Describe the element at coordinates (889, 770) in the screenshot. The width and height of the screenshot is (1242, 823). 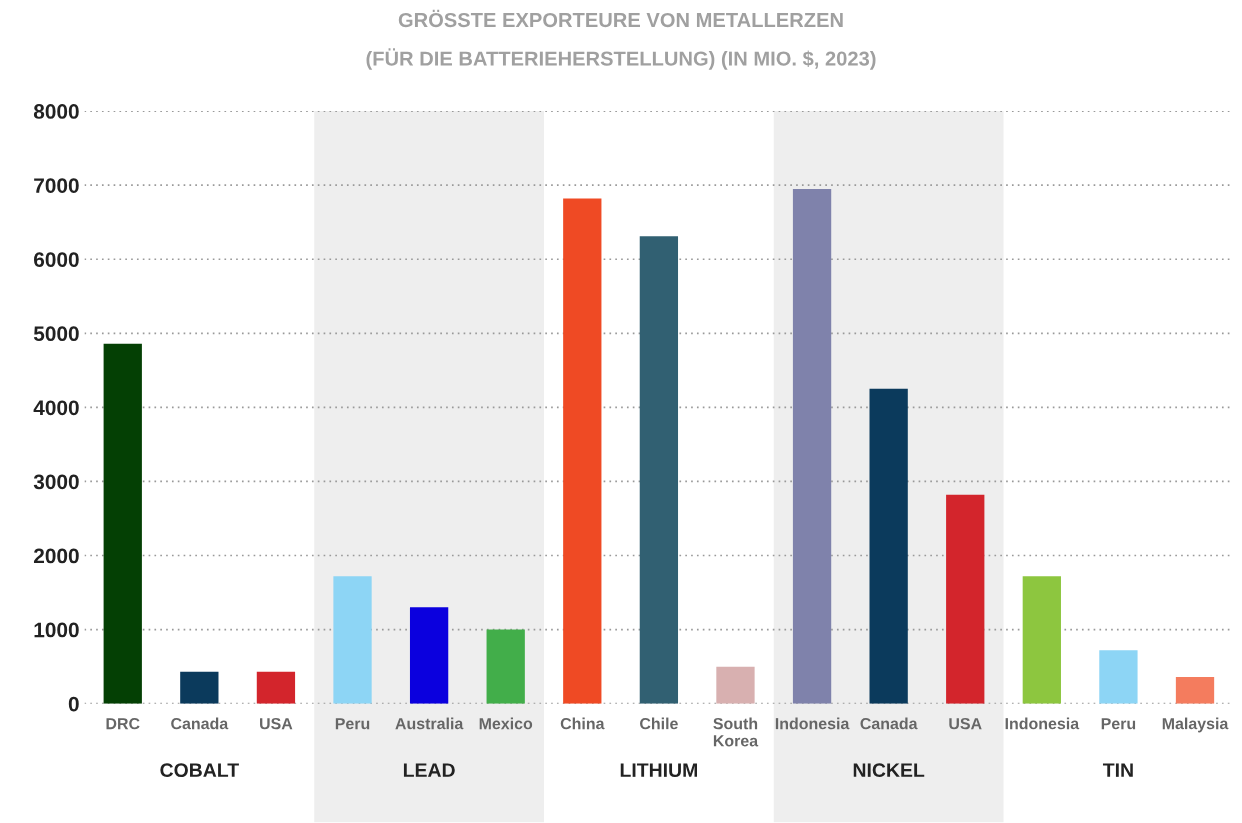
I see `text: NICKEL` at that location.